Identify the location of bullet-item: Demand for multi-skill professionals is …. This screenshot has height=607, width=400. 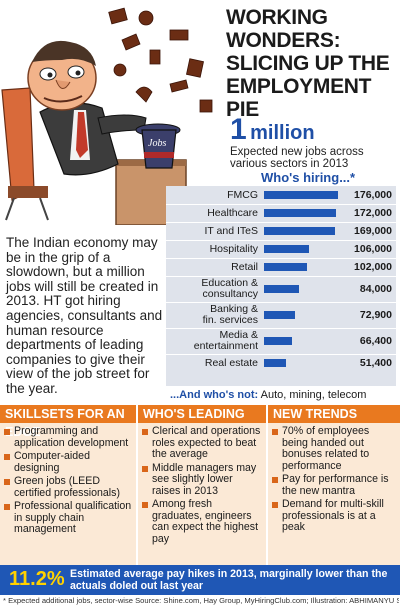
(334, 516).